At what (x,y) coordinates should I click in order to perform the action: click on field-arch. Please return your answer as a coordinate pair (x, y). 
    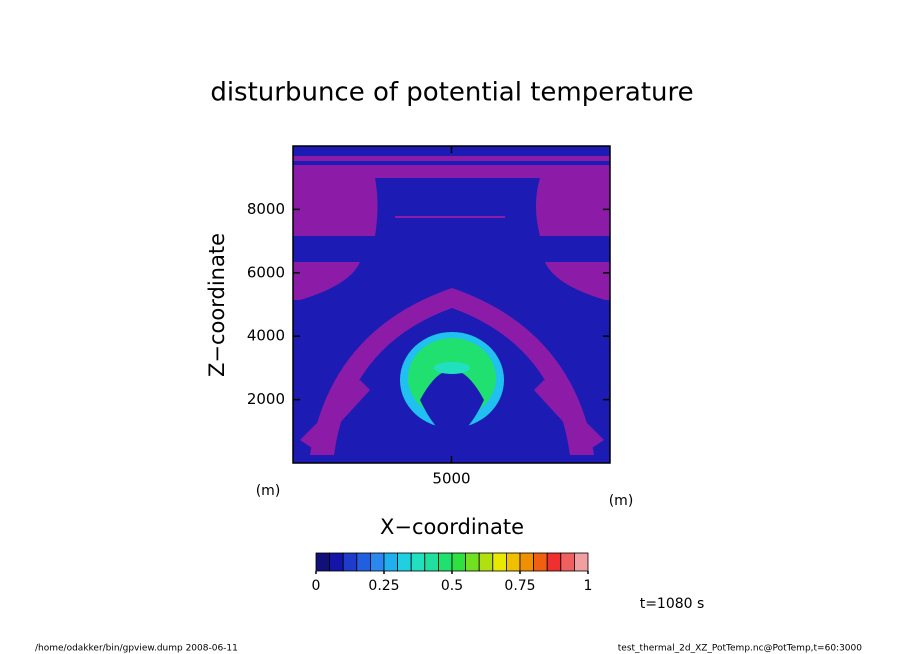
    Looking at the image, I should click on (452, 371).